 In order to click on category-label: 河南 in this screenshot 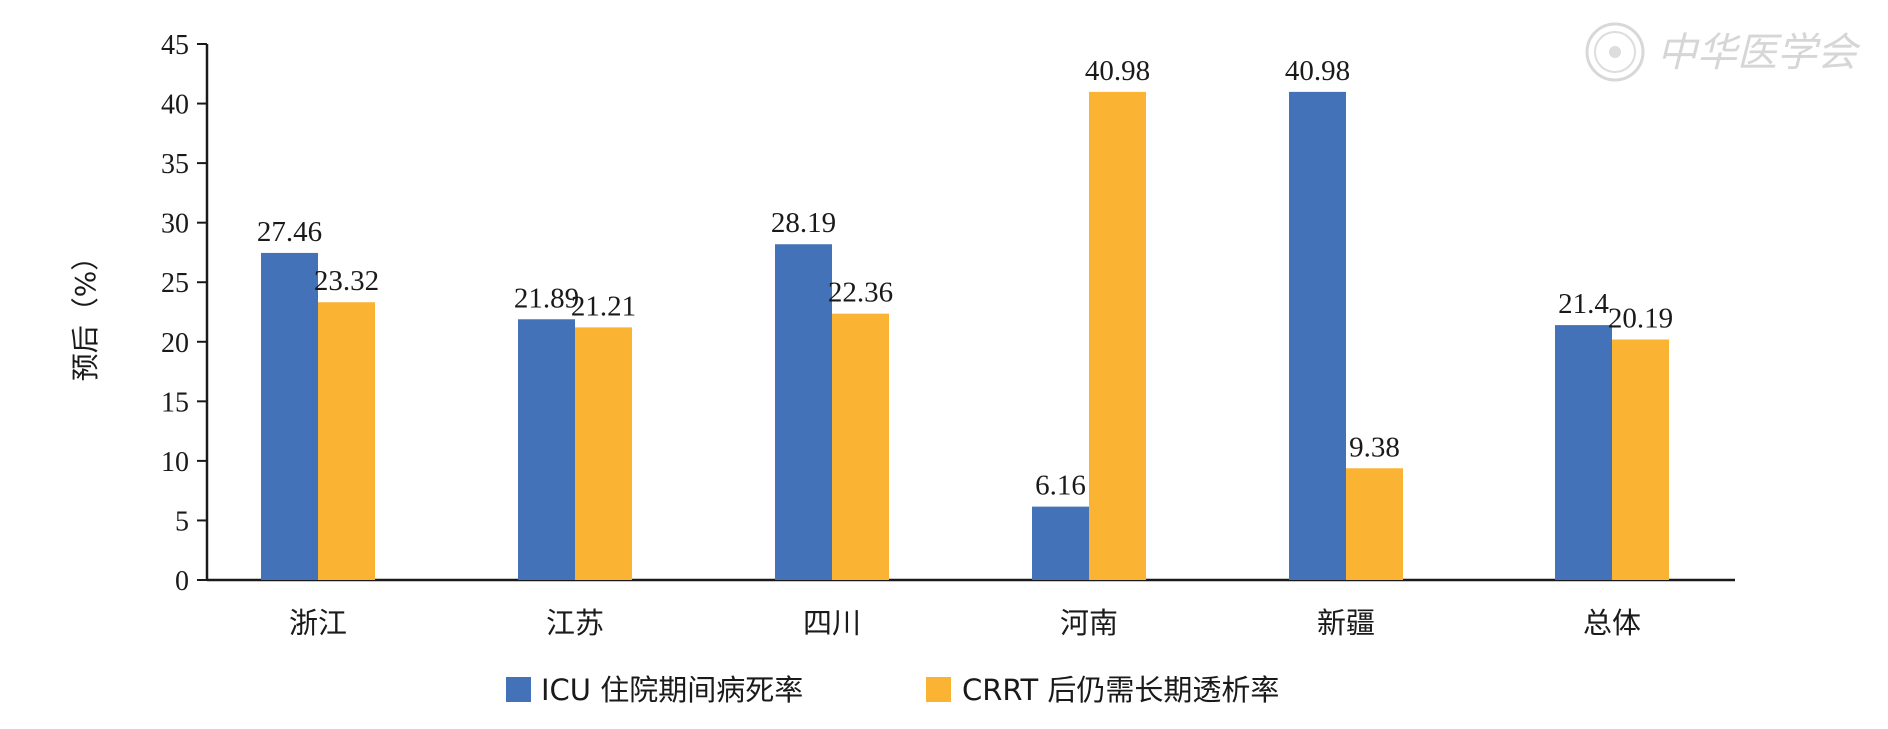, I will do `click(1089, 623)`.